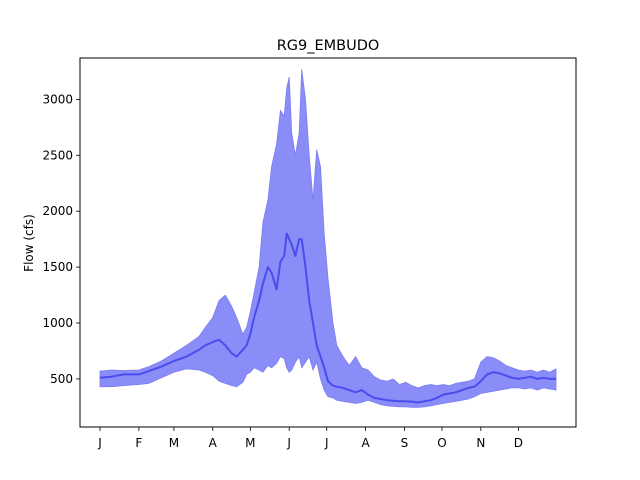  Describe the element at coordinates (57, 267) in the screenshot. I see `y-tick-label: 1500` at that location.